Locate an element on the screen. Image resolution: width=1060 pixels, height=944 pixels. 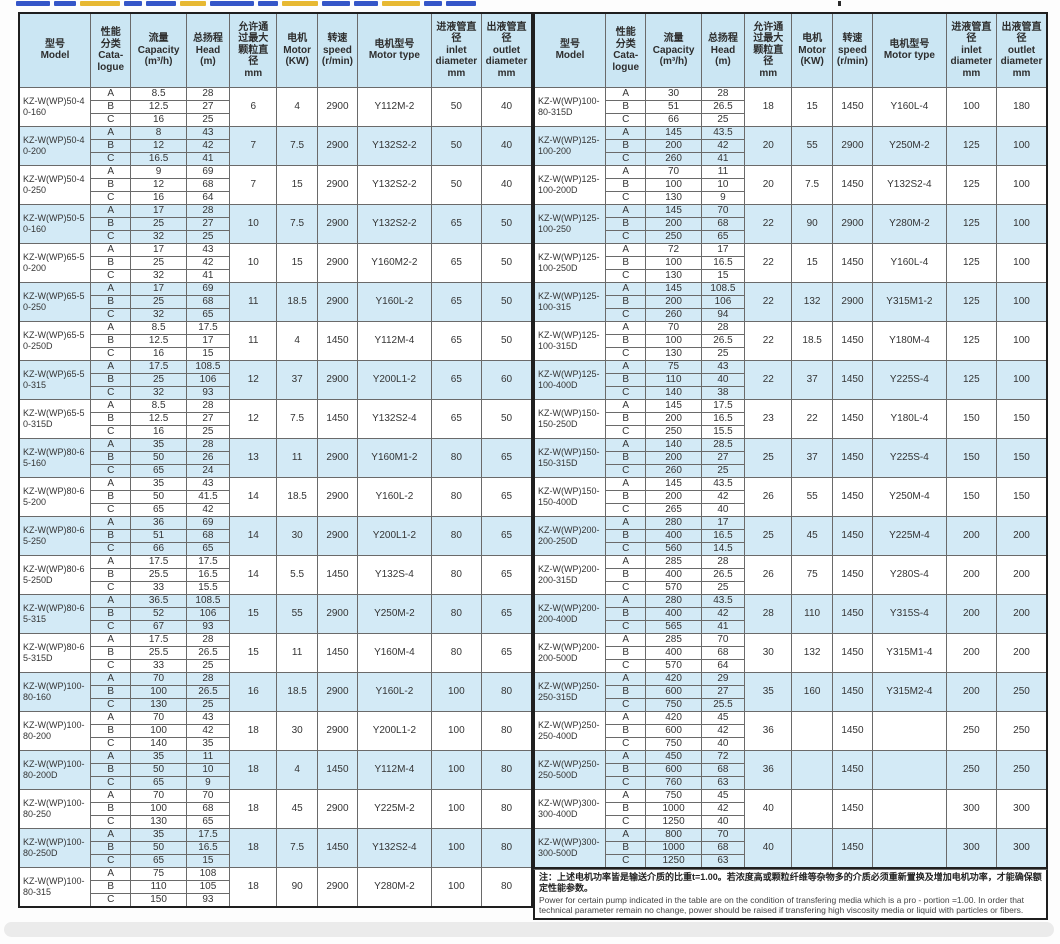
model-cell: KZ-W(WP)80-65-200 is located at coordinates (55, 496).